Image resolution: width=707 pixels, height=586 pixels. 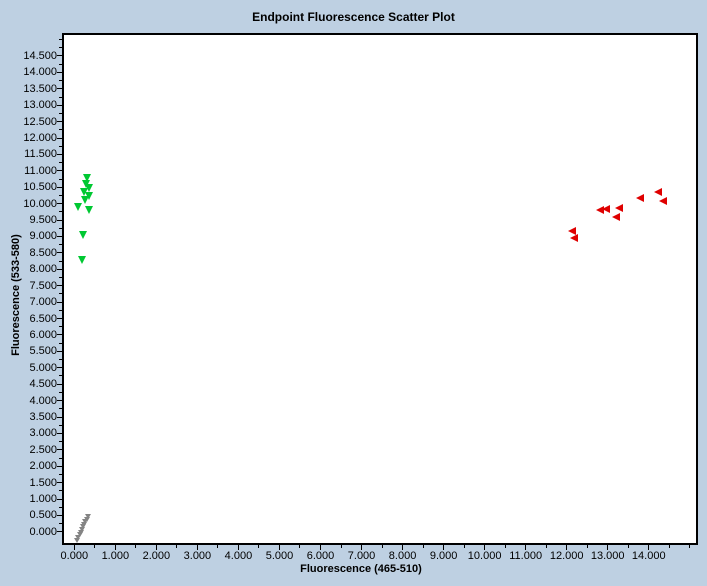 What do you see at coordinates (402, 556) in the screenshot?
I see `x-tick-label: 8.000` at bounding box center [402, 556].